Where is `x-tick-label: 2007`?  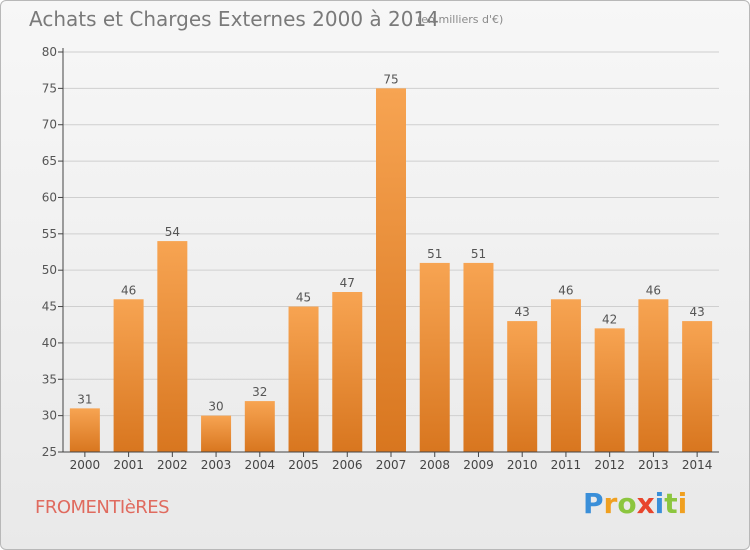
x-tick-label: 2007 is located at coordinates (391, 465).